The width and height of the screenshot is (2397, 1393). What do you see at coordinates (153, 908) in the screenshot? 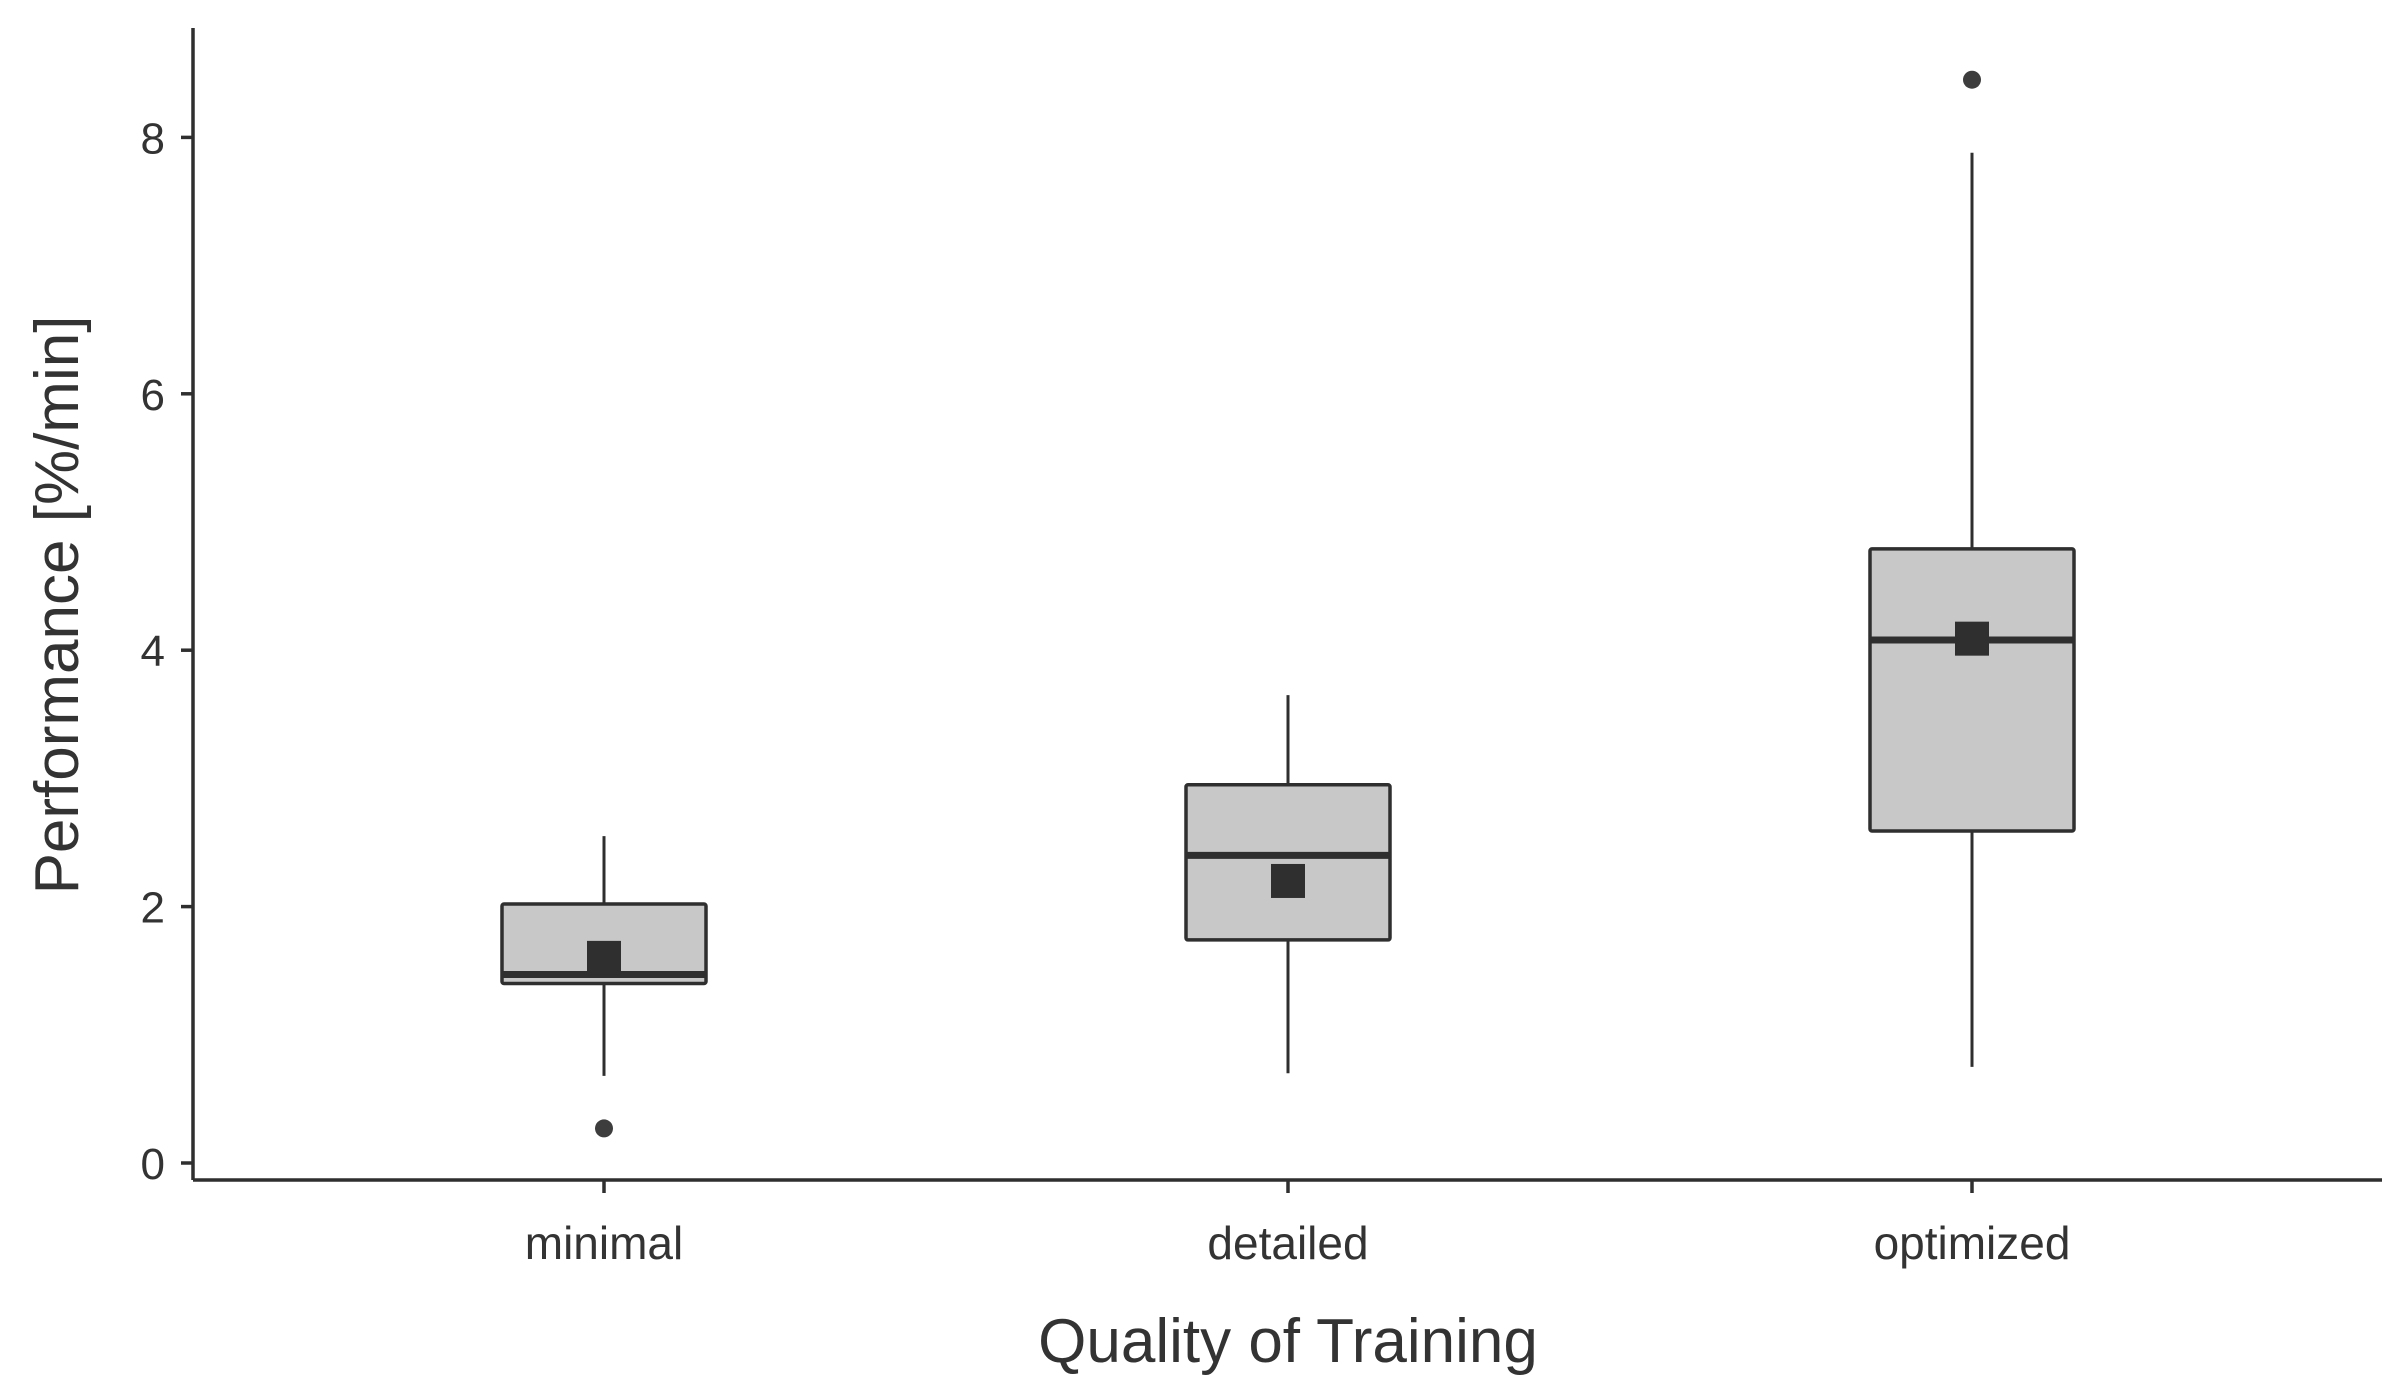
I see `y-tick-label: 2` at bounding box center [153, 908].